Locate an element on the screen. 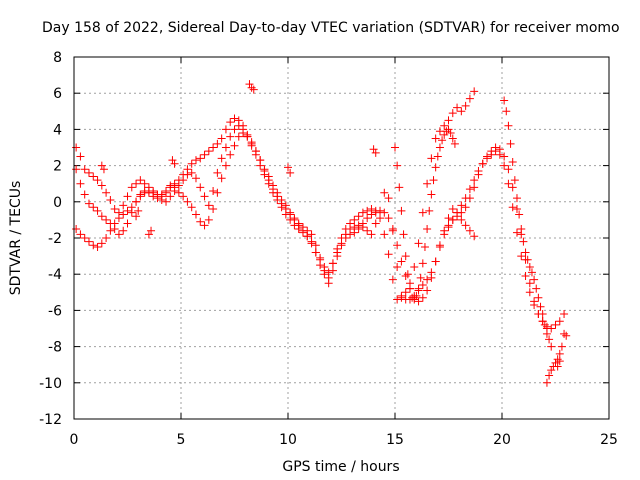 The image size is (640, 480). series-track-g is located at coordinates (425, 214).